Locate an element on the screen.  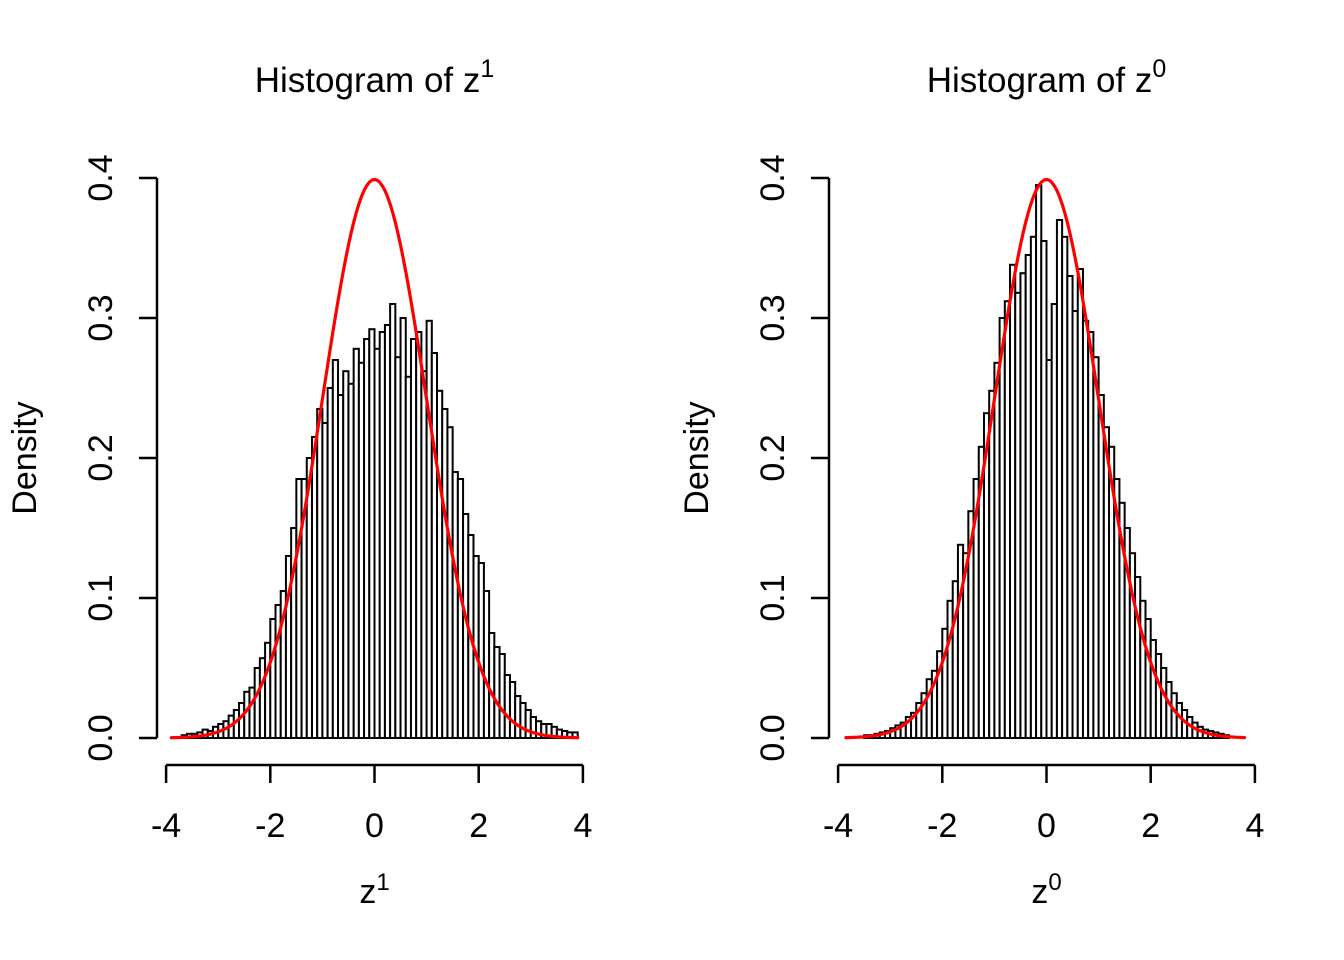
x-axis-title: z1 is located at coordinates (374, 890).